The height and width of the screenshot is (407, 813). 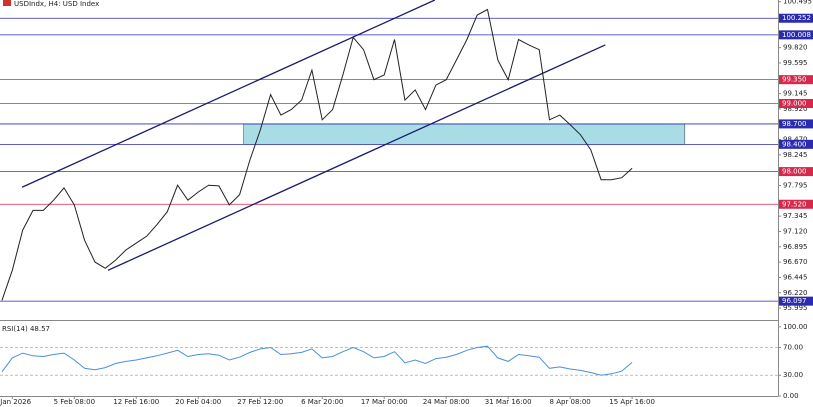 What do you see at coordinates (74, 402) in the screenshot?
I see `x-tick-label: 5 Feb 08:00` at bounding box center [74, 402].